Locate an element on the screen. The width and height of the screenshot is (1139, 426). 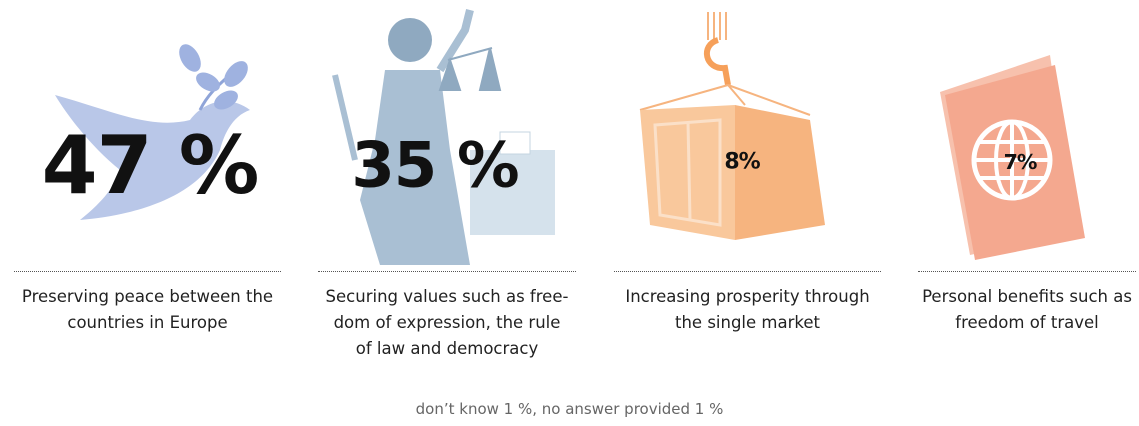
justice-illustration is located at coordinates (443, 137).